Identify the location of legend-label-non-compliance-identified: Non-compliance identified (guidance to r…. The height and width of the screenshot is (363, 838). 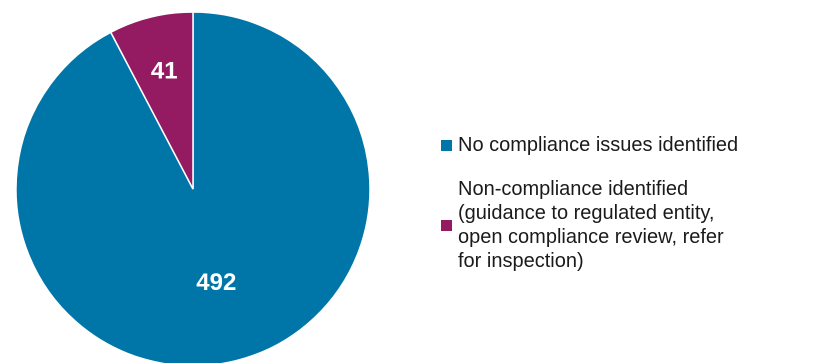
(591, 225).